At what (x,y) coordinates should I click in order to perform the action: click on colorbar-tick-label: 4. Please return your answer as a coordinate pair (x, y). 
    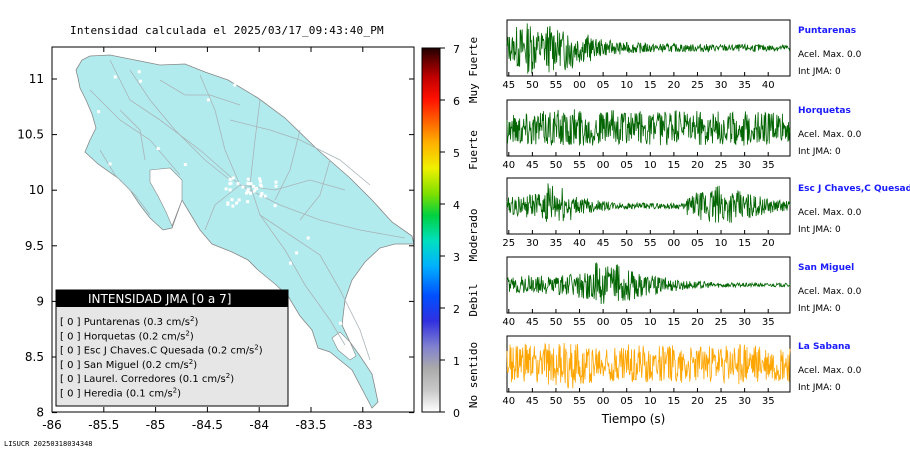
    Looking at the image, I should click on (456, 205).